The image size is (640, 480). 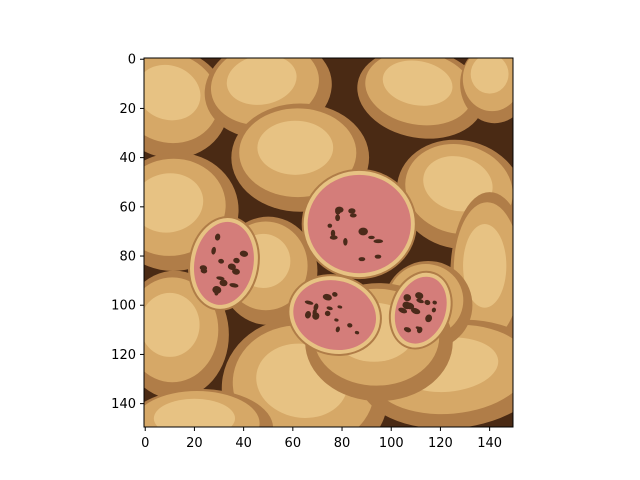 I want to click on x-tick-label: 80, so click(x=342, y=443).